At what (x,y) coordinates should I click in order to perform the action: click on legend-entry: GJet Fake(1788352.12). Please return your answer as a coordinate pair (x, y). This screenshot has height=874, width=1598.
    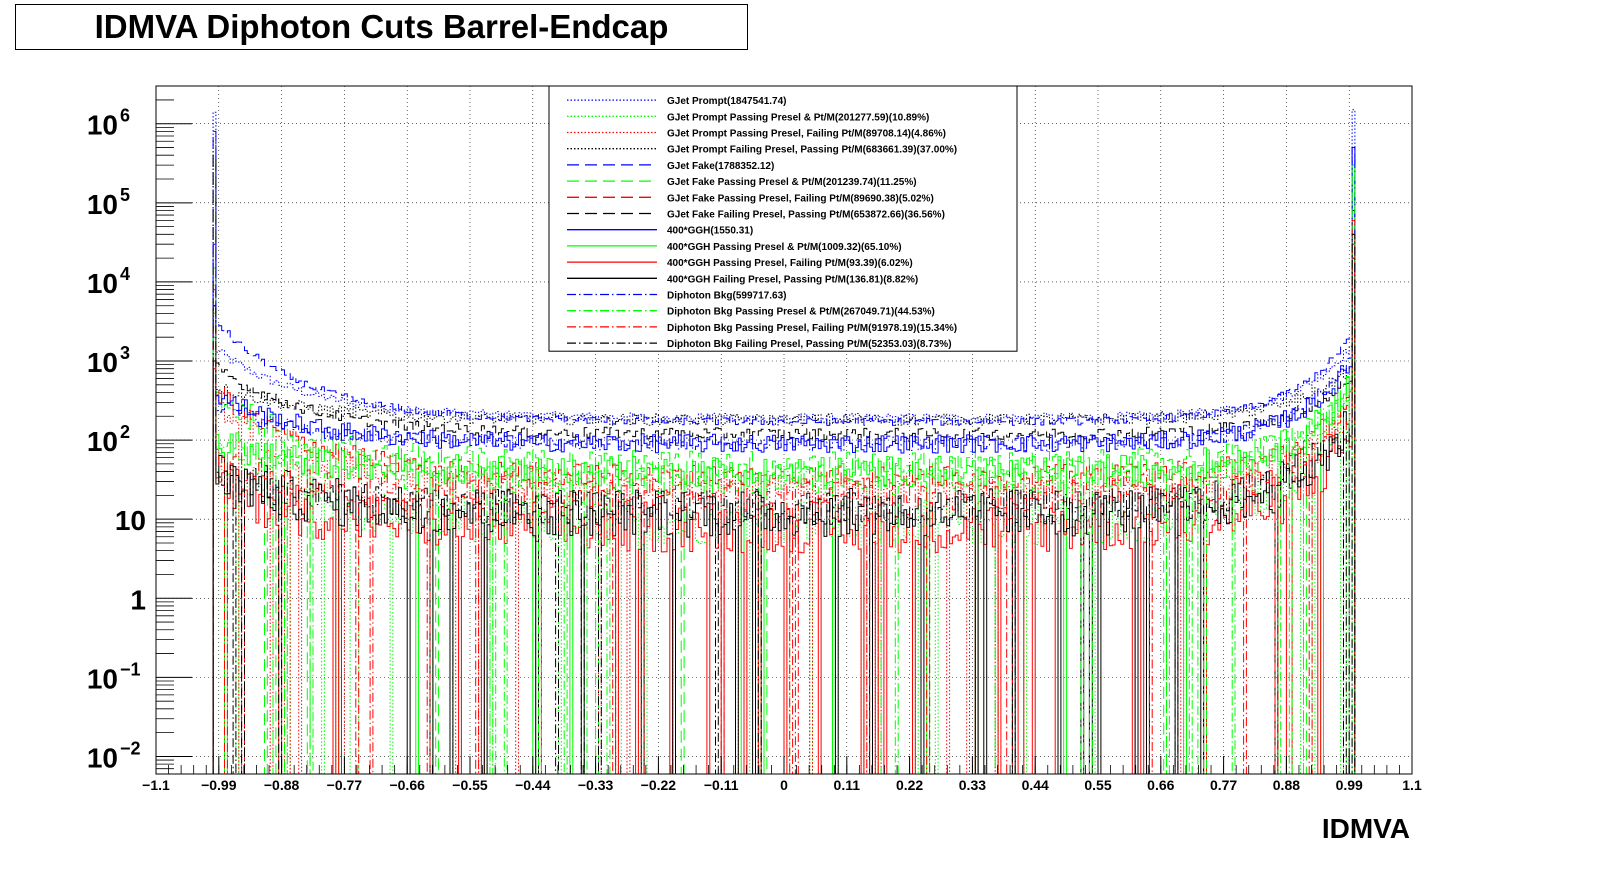
    Looking at the image, I should click on (720, 166).